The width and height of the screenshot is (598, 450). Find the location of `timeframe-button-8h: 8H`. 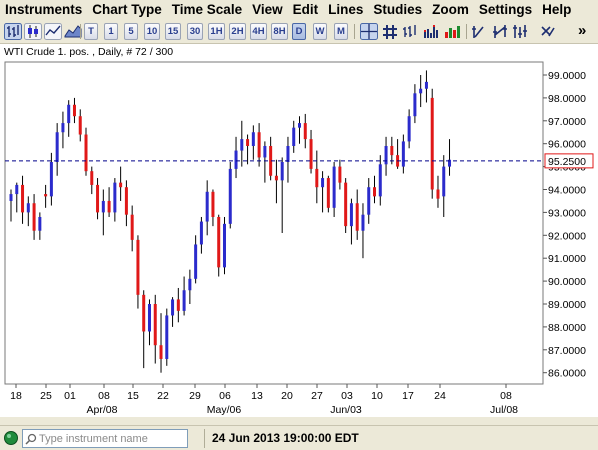

timeframe-button-8h: 8H is located at coordinates (279, 31).